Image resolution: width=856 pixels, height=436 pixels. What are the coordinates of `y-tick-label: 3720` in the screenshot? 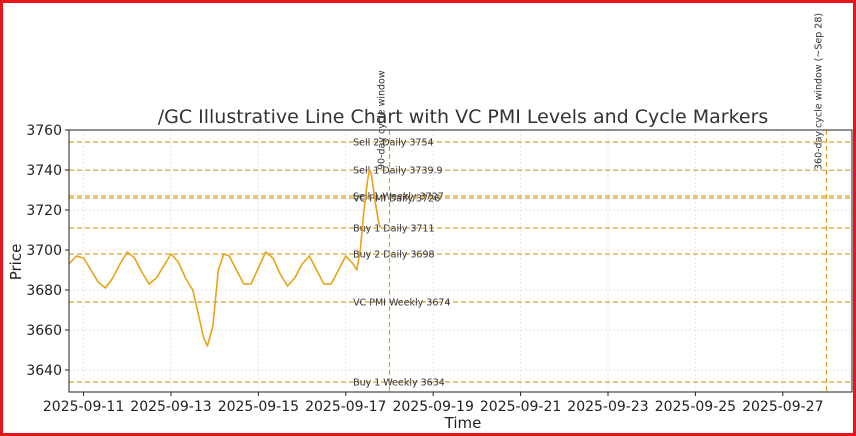 It's located at (44, 211).